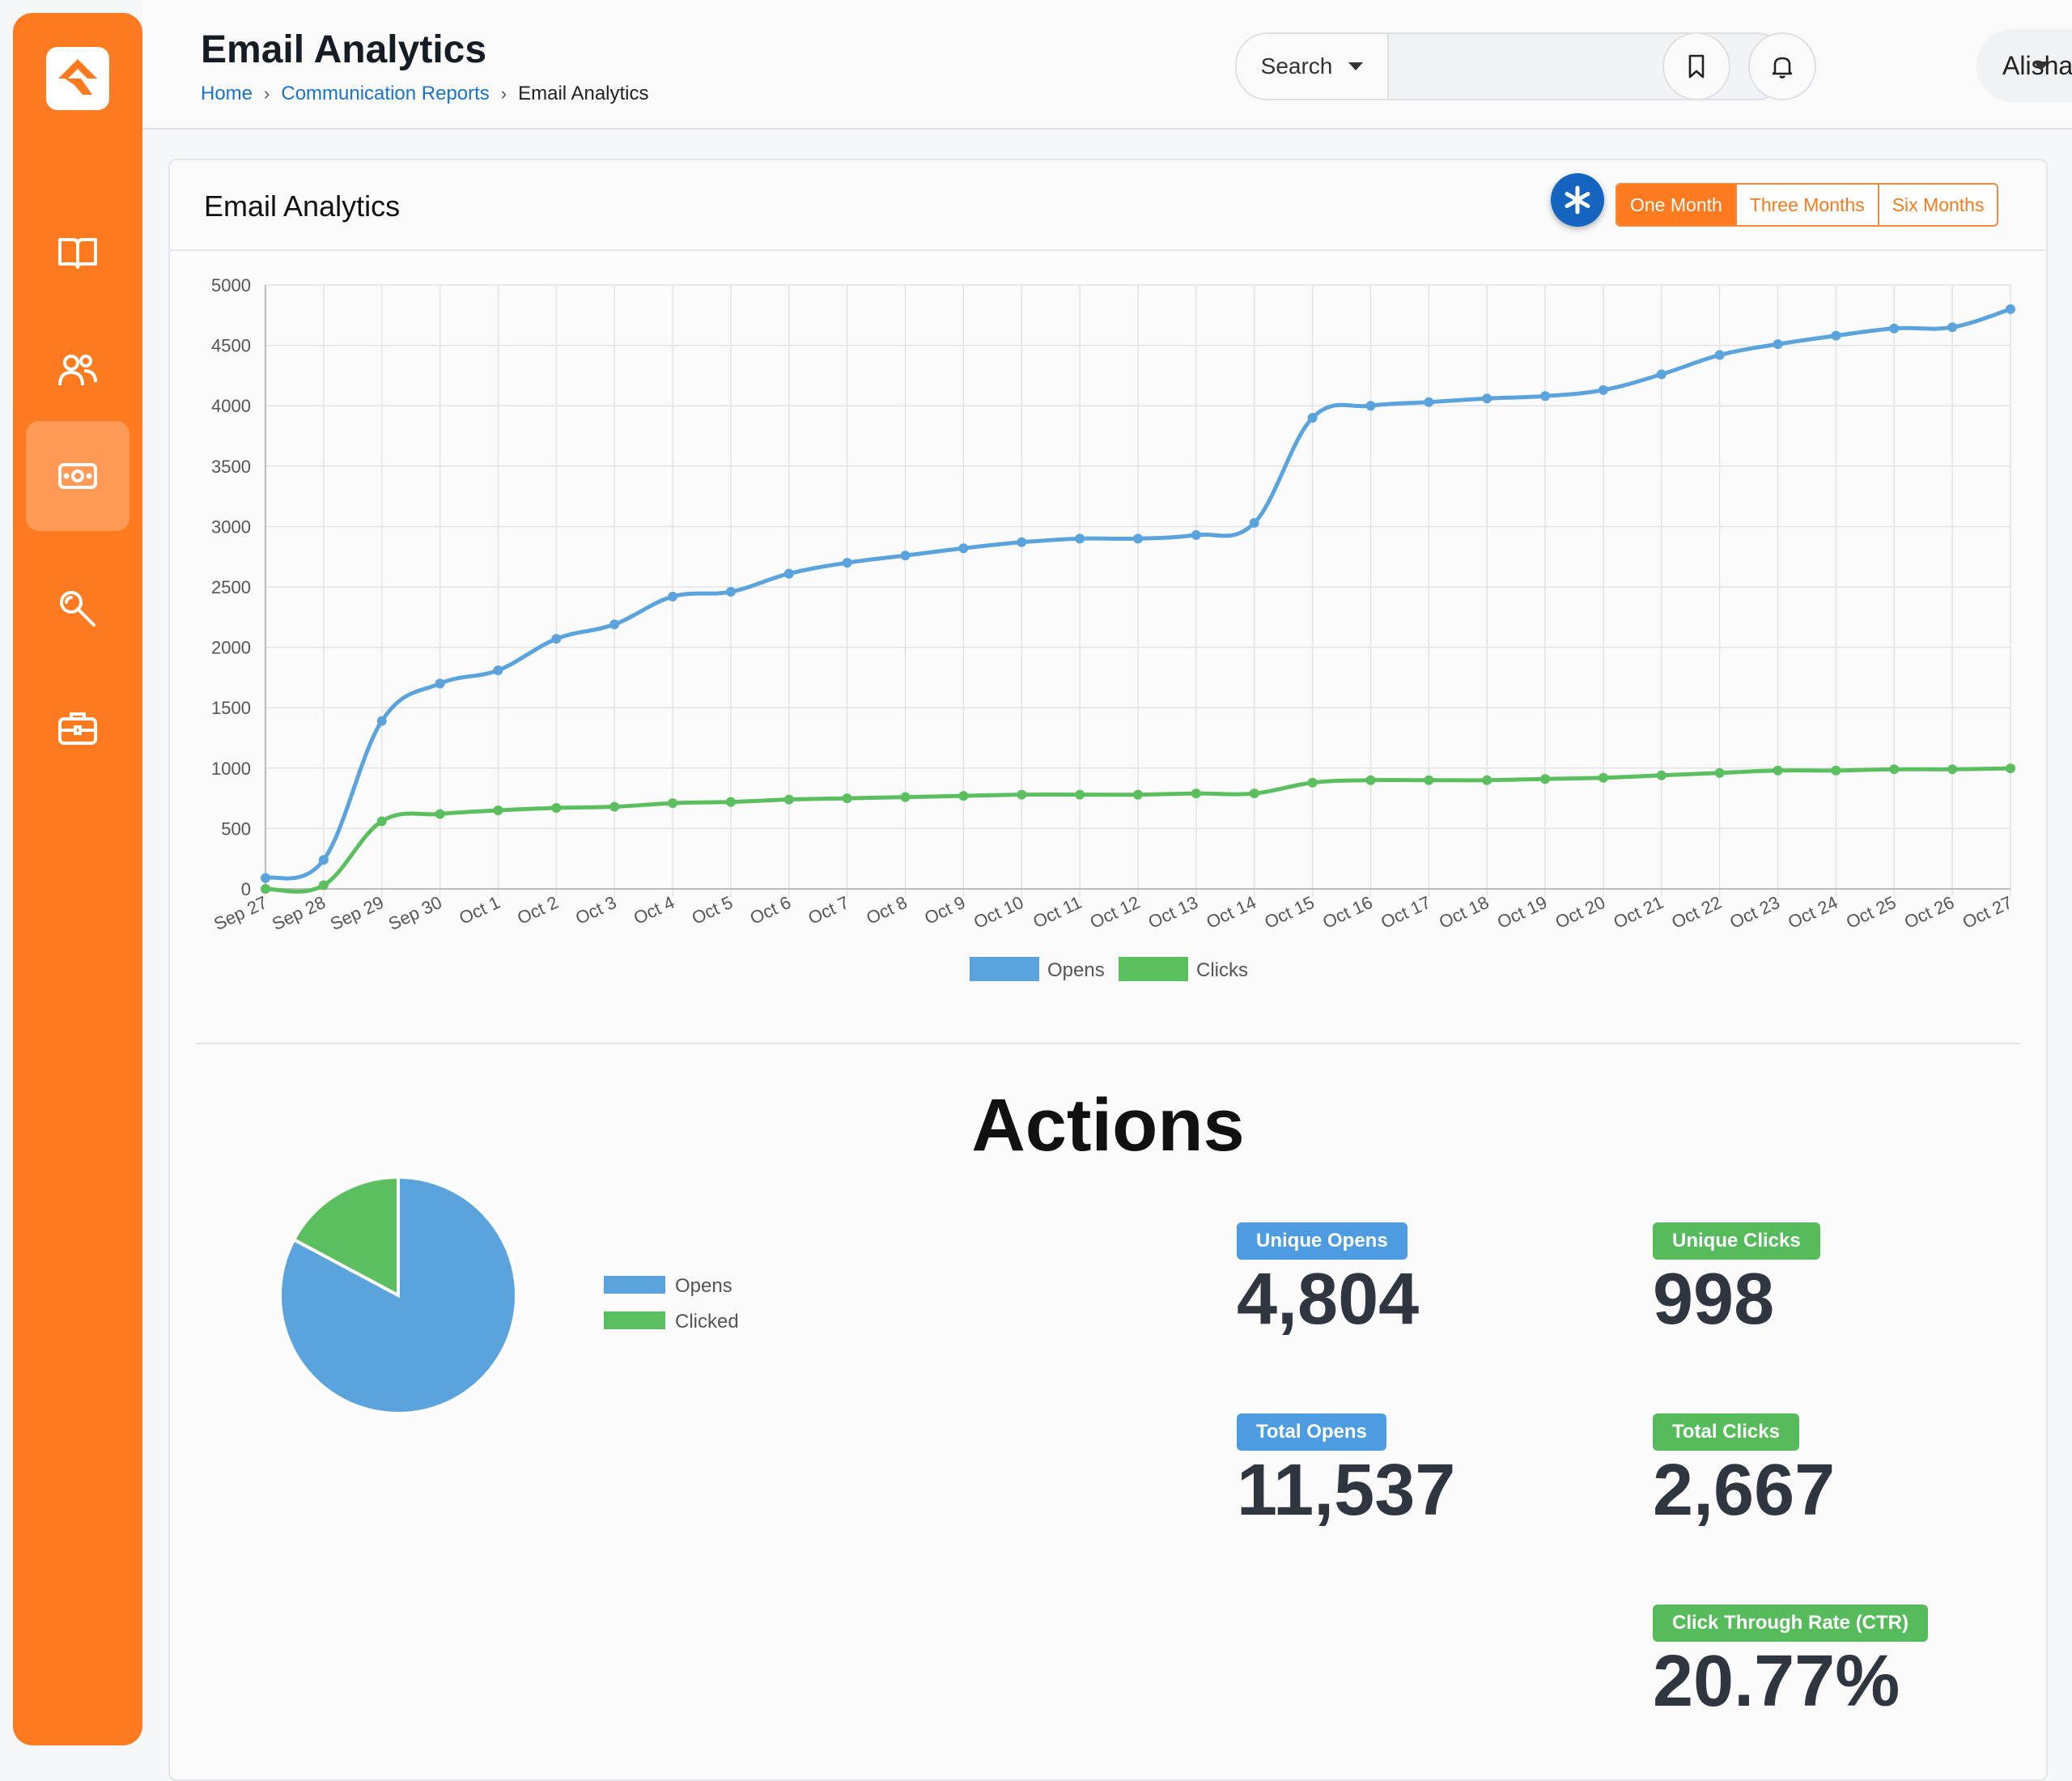  What do you see at coordinates (1231, 913) in the screenshot?
I see `x-tick-label: Oct 14` at bounding box center [1231, 913].